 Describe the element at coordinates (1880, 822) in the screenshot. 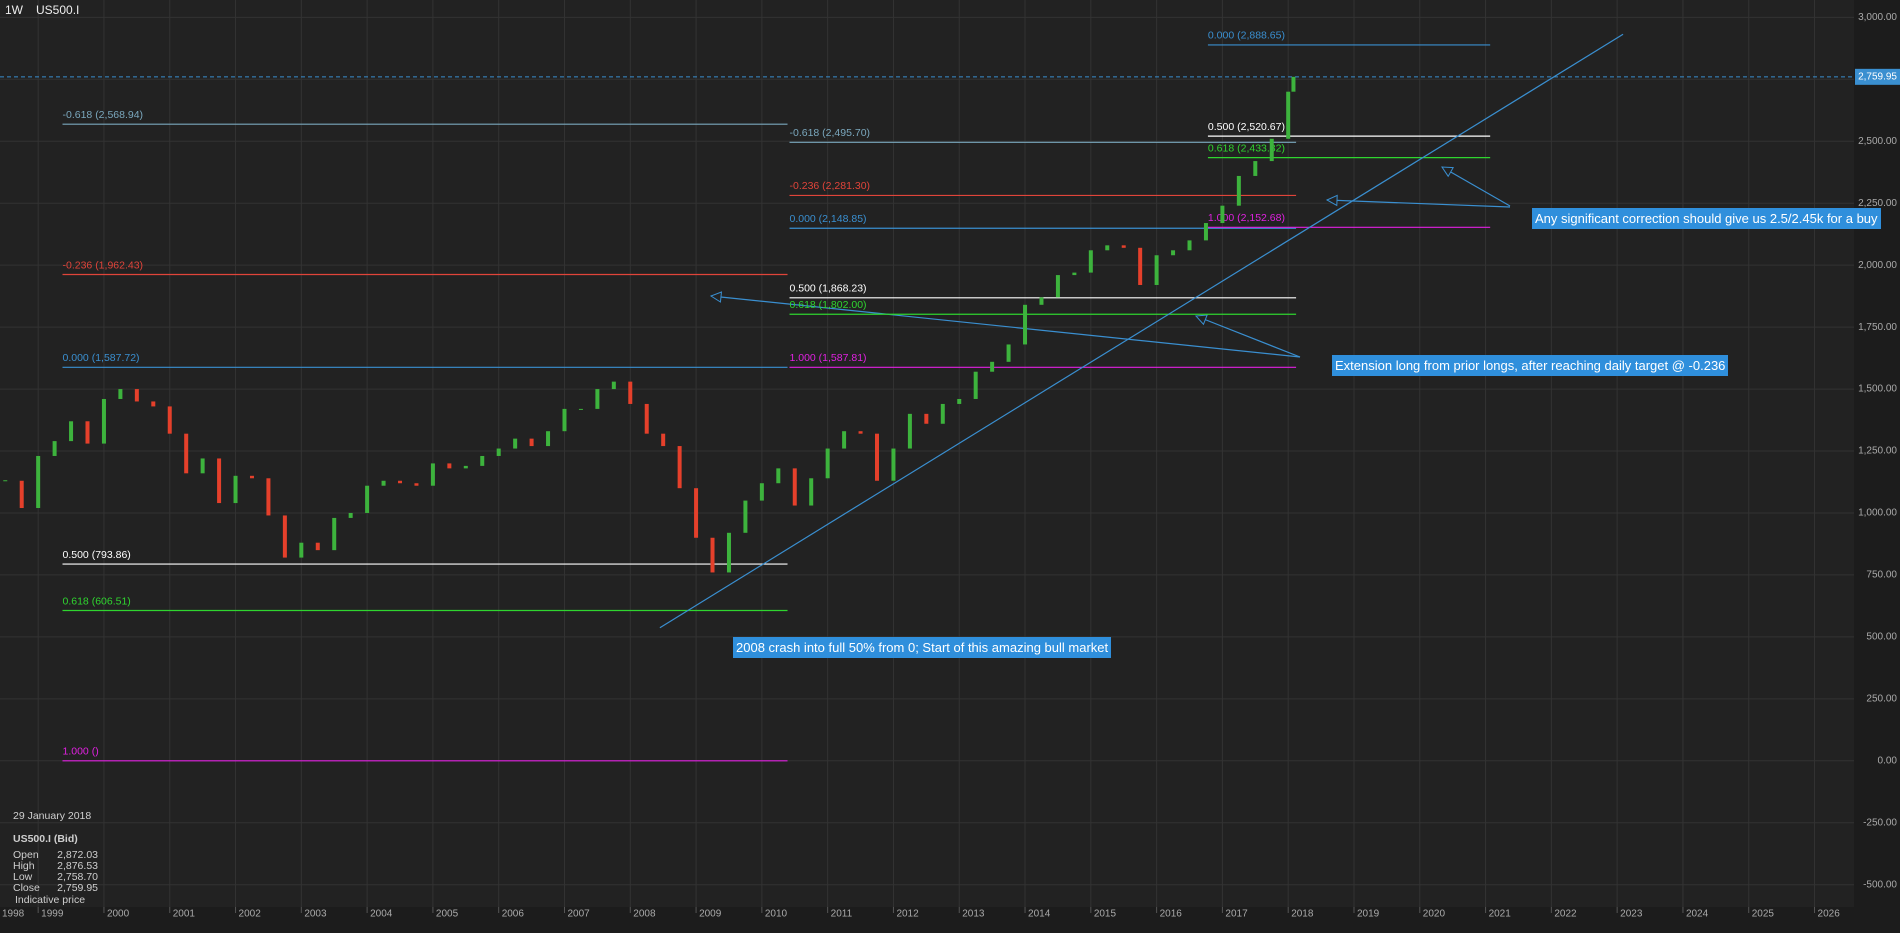

I see `y-tick-label: -250.00` at that location.